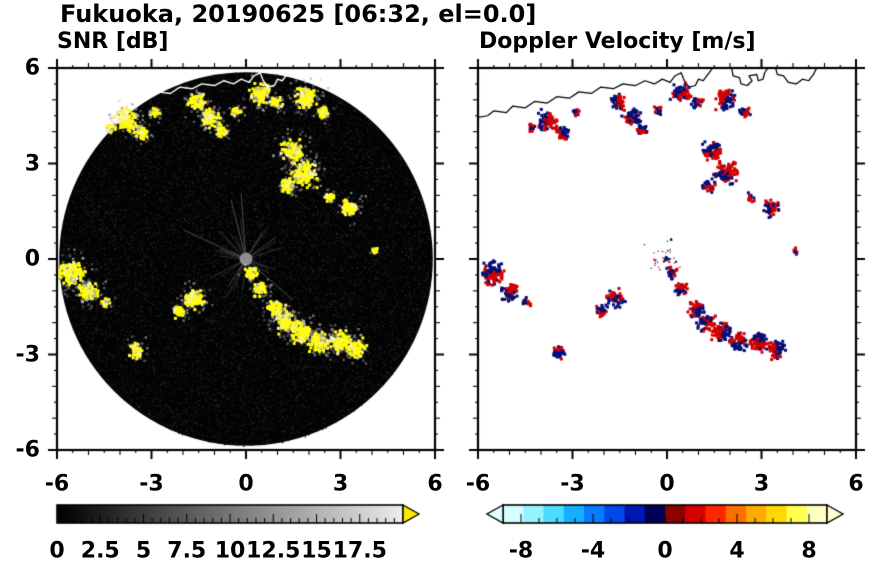 Image resolution: width=870 pixels, height=570 pixels. I want to click on snr-panel-title: SNR [dB], so click(113, 41).